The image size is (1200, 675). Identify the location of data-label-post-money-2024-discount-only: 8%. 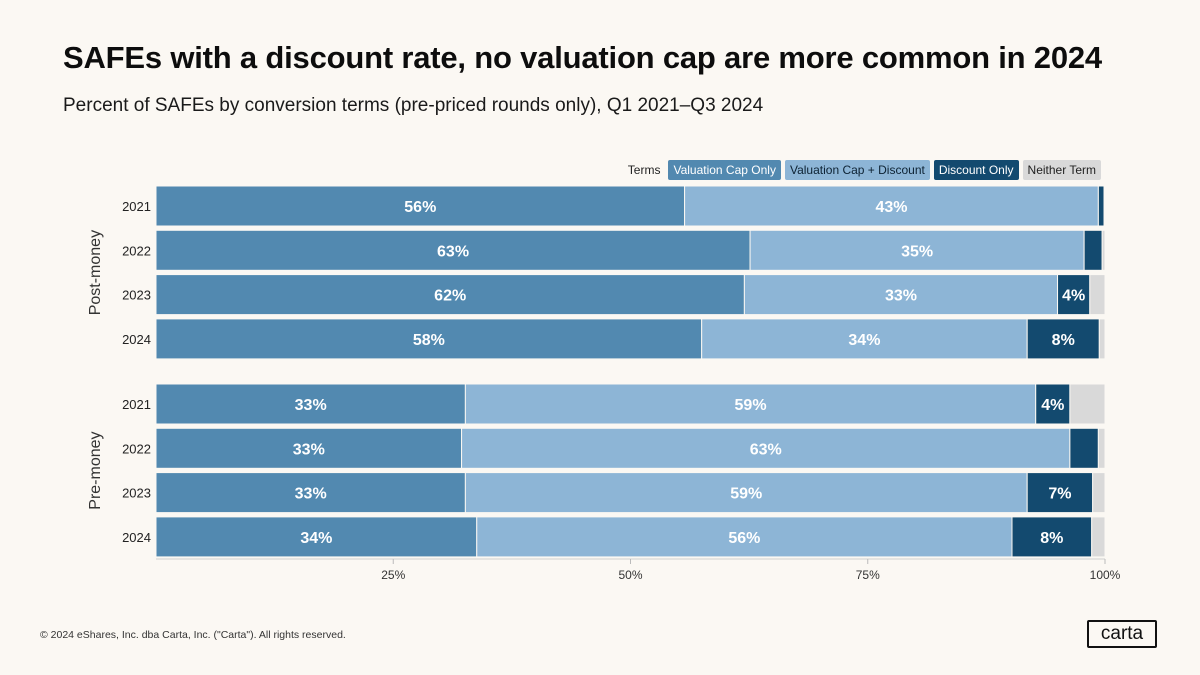
(1063, 340).